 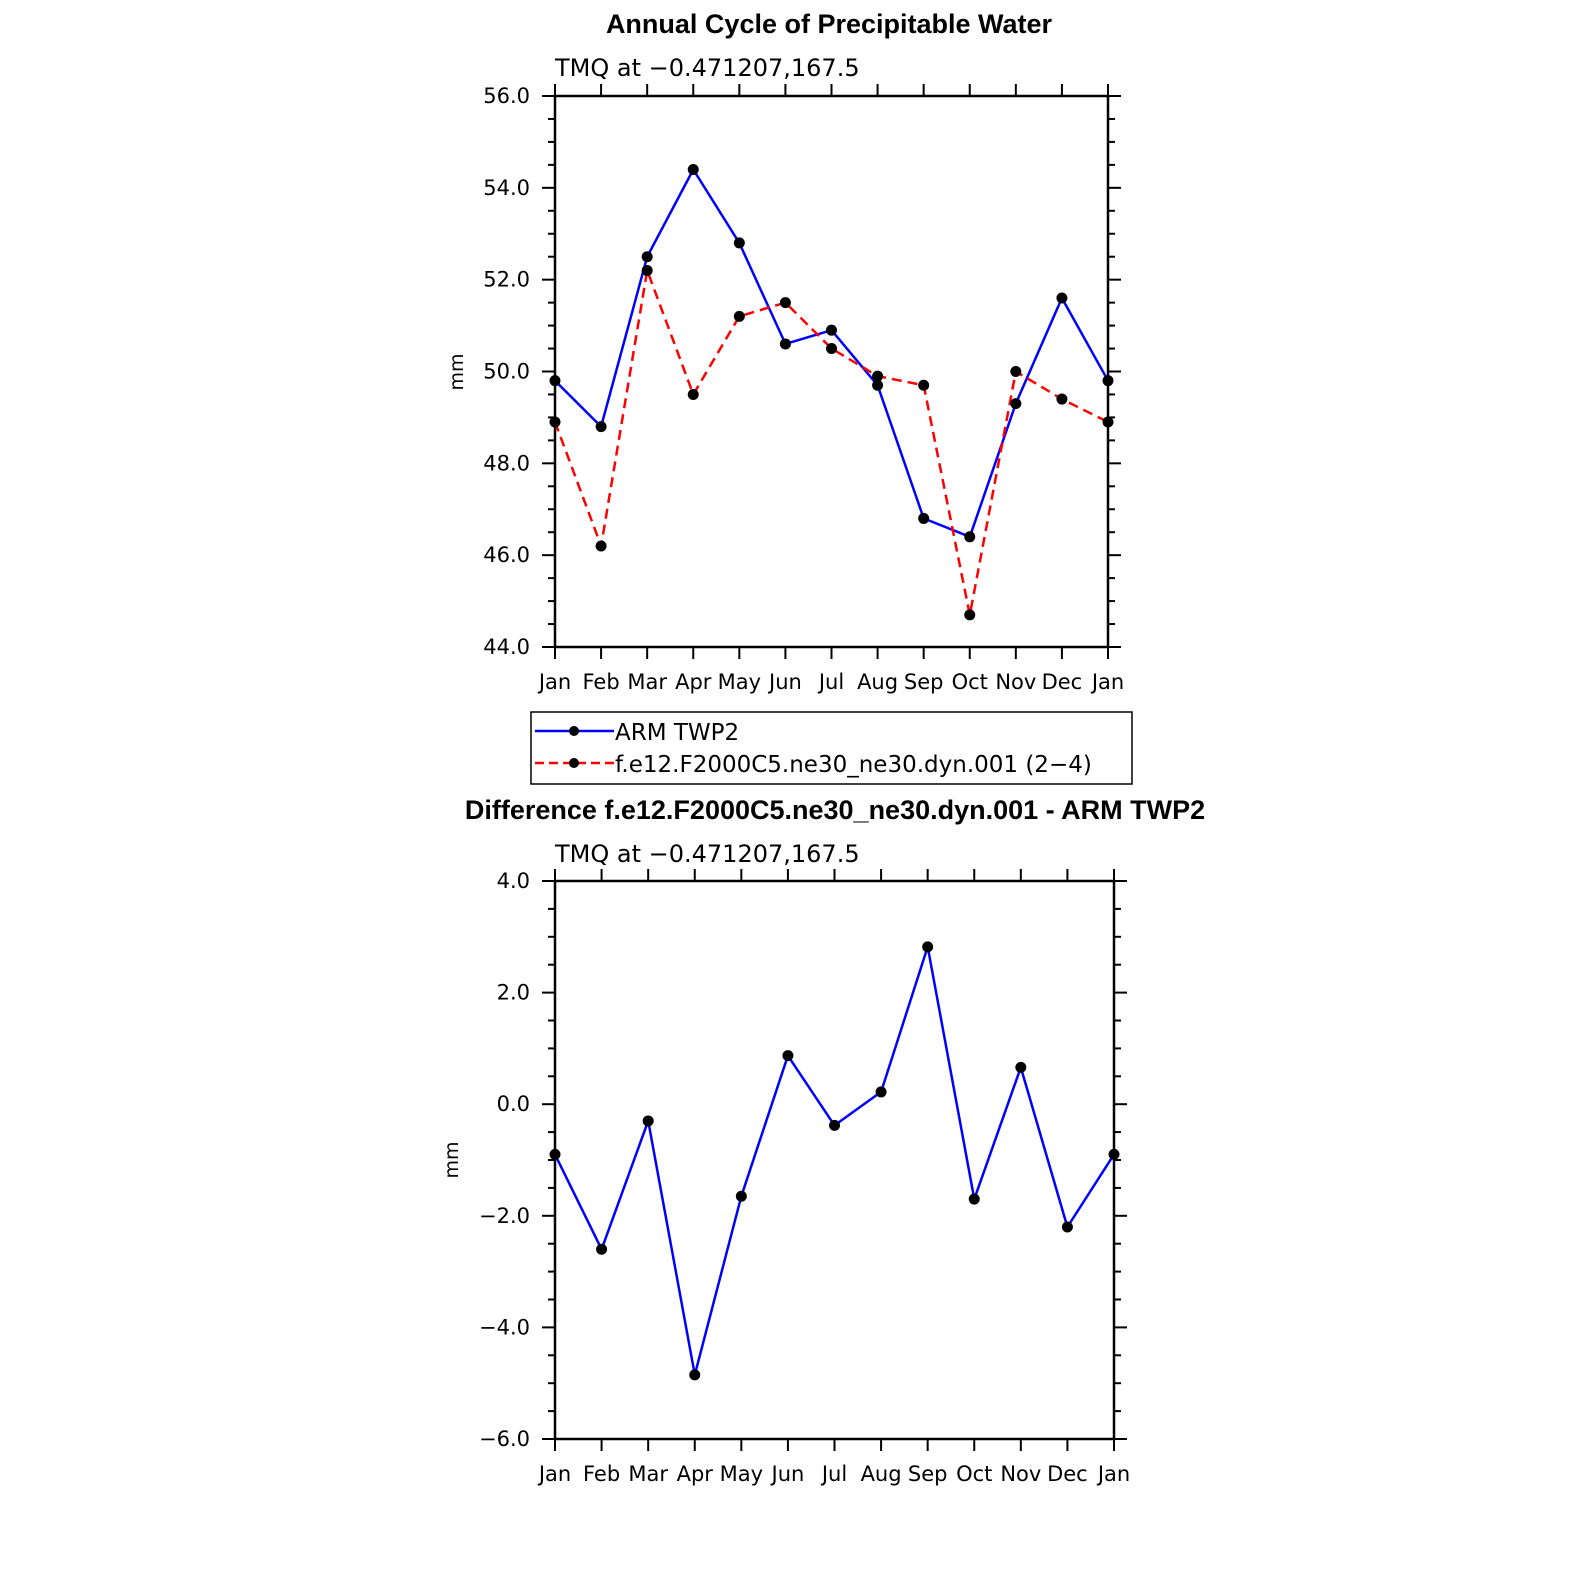 What do you see at coordinates (504, 1216) in the screenshot?
I see `y-tick-label: −2.0` at bounding box center [504, 1216].